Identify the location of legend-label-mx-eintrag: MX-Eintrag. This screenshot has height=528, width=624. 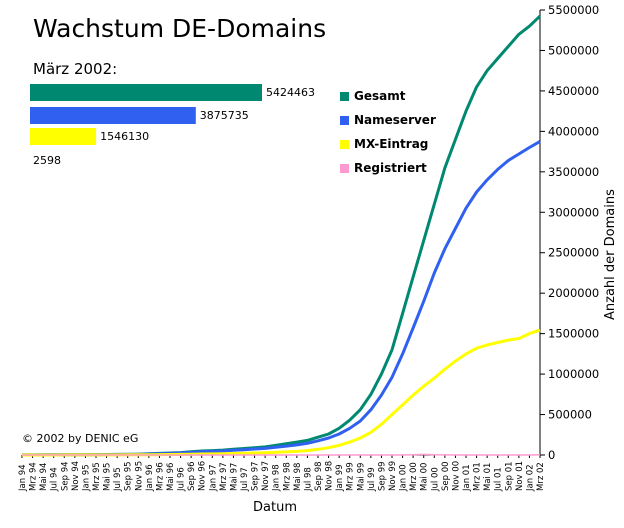
(391, 144).